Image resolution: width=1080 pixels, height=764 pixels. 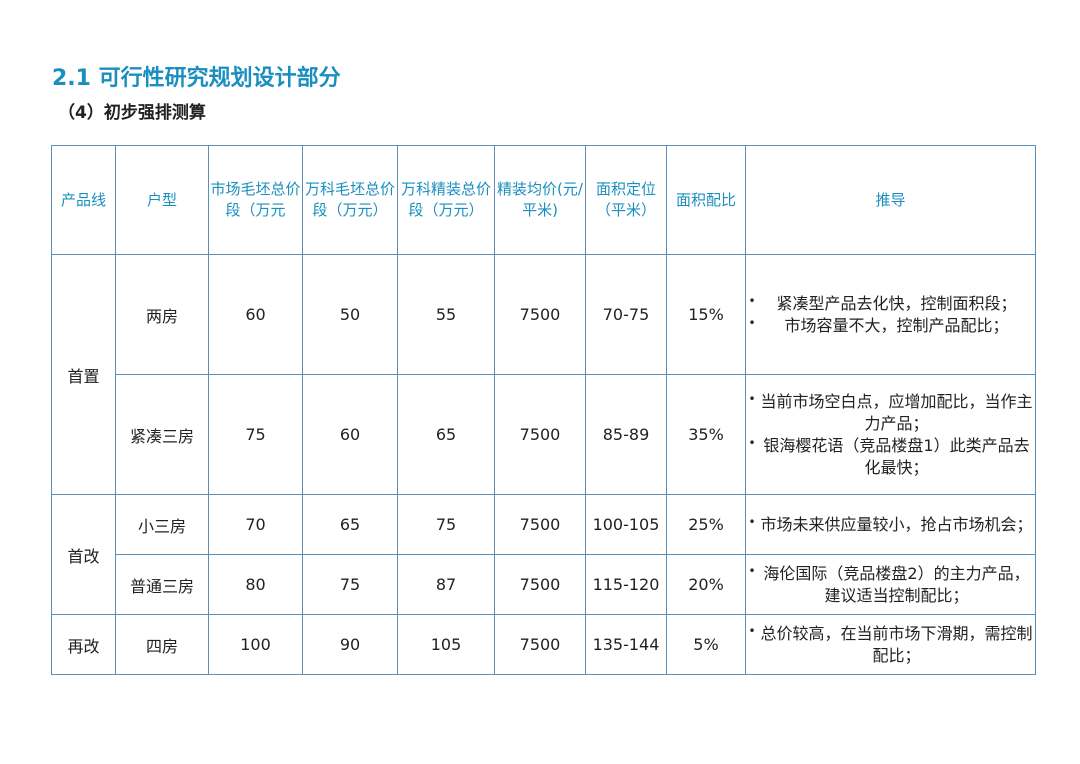 I want to click on cell-derivation: • 总价较高，在当前市场下滑期，需控制配比；, so click(x=890, y=644).